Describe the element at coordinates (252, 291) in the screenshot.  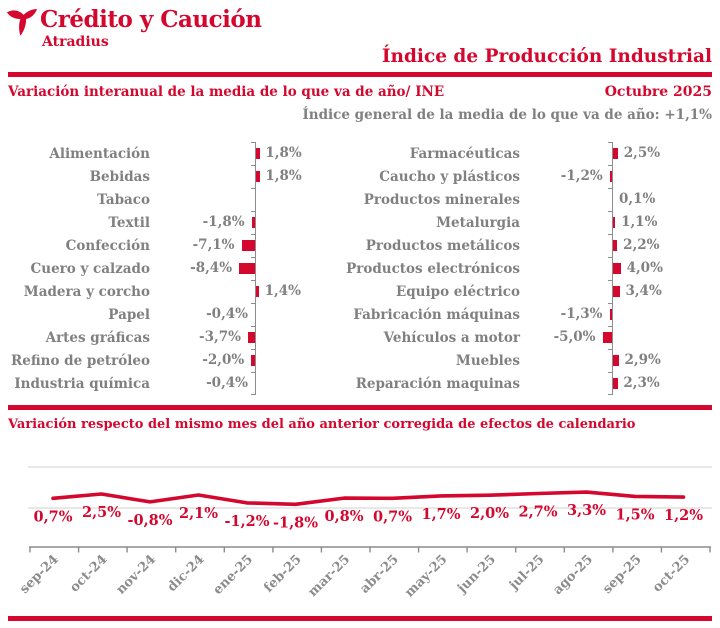
I see `bar-track: 1,4%` at that location.